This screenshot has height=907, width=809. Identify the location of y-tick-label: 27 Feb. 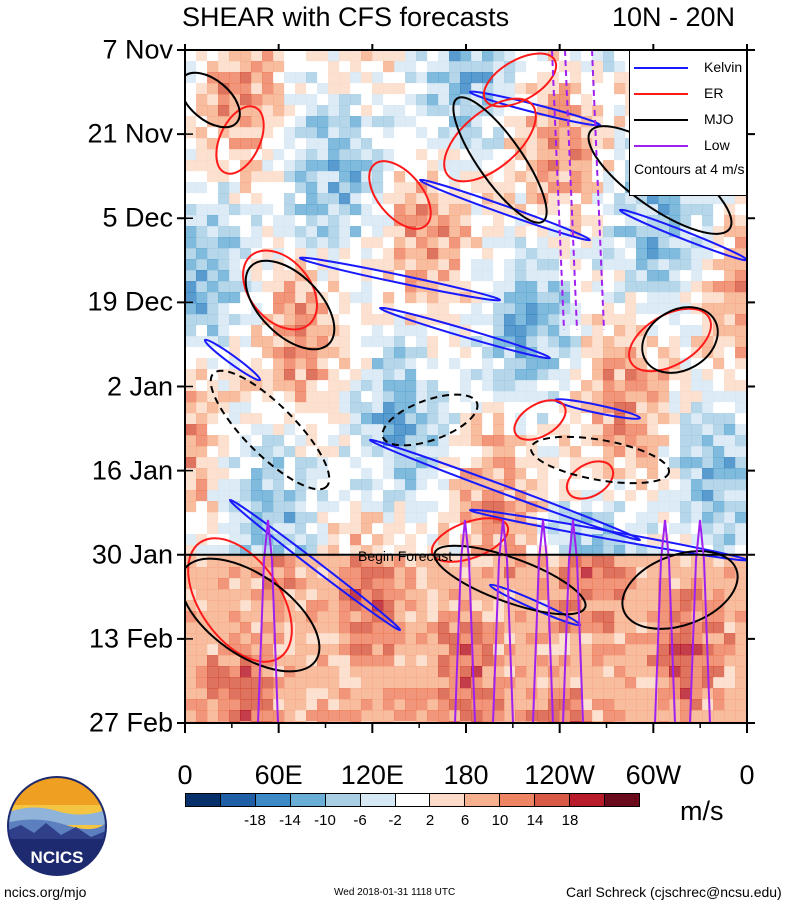
(130, 722).